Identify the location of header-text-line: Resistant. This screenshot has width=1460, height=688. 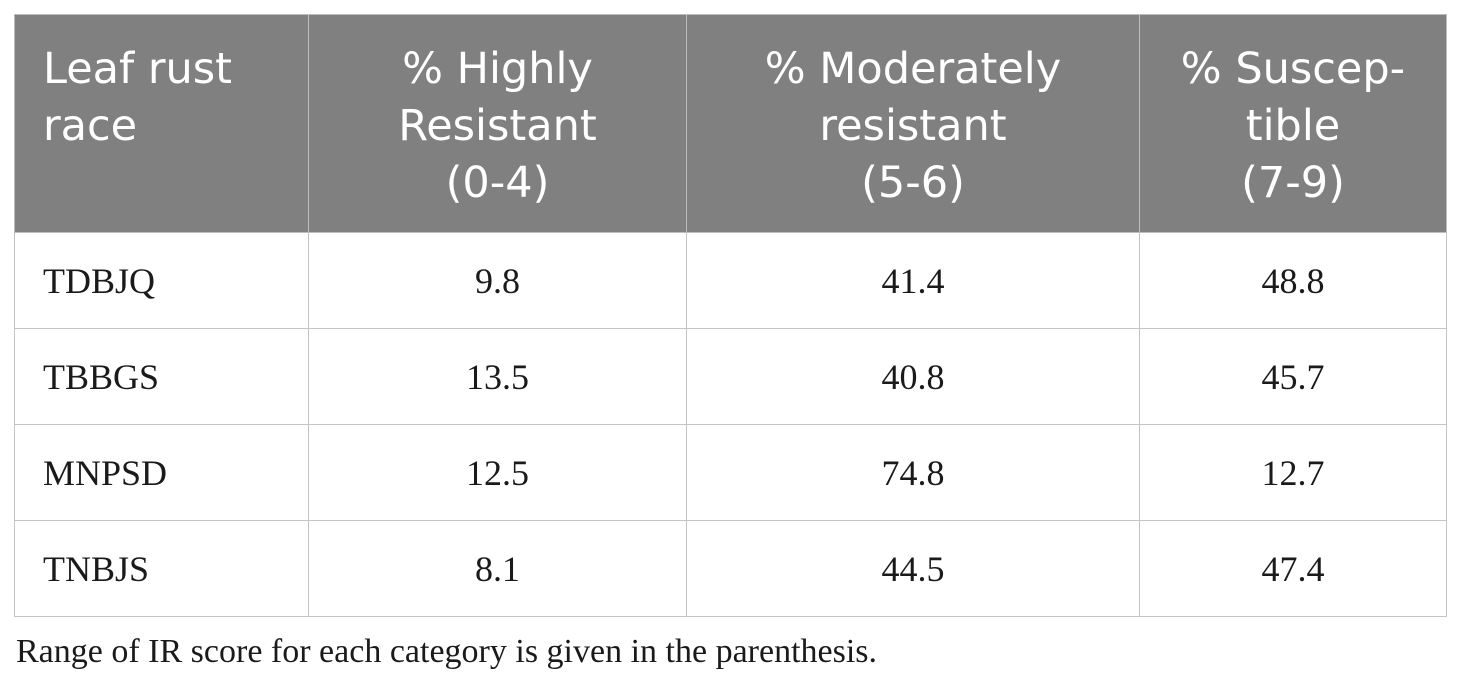
(497, 126).